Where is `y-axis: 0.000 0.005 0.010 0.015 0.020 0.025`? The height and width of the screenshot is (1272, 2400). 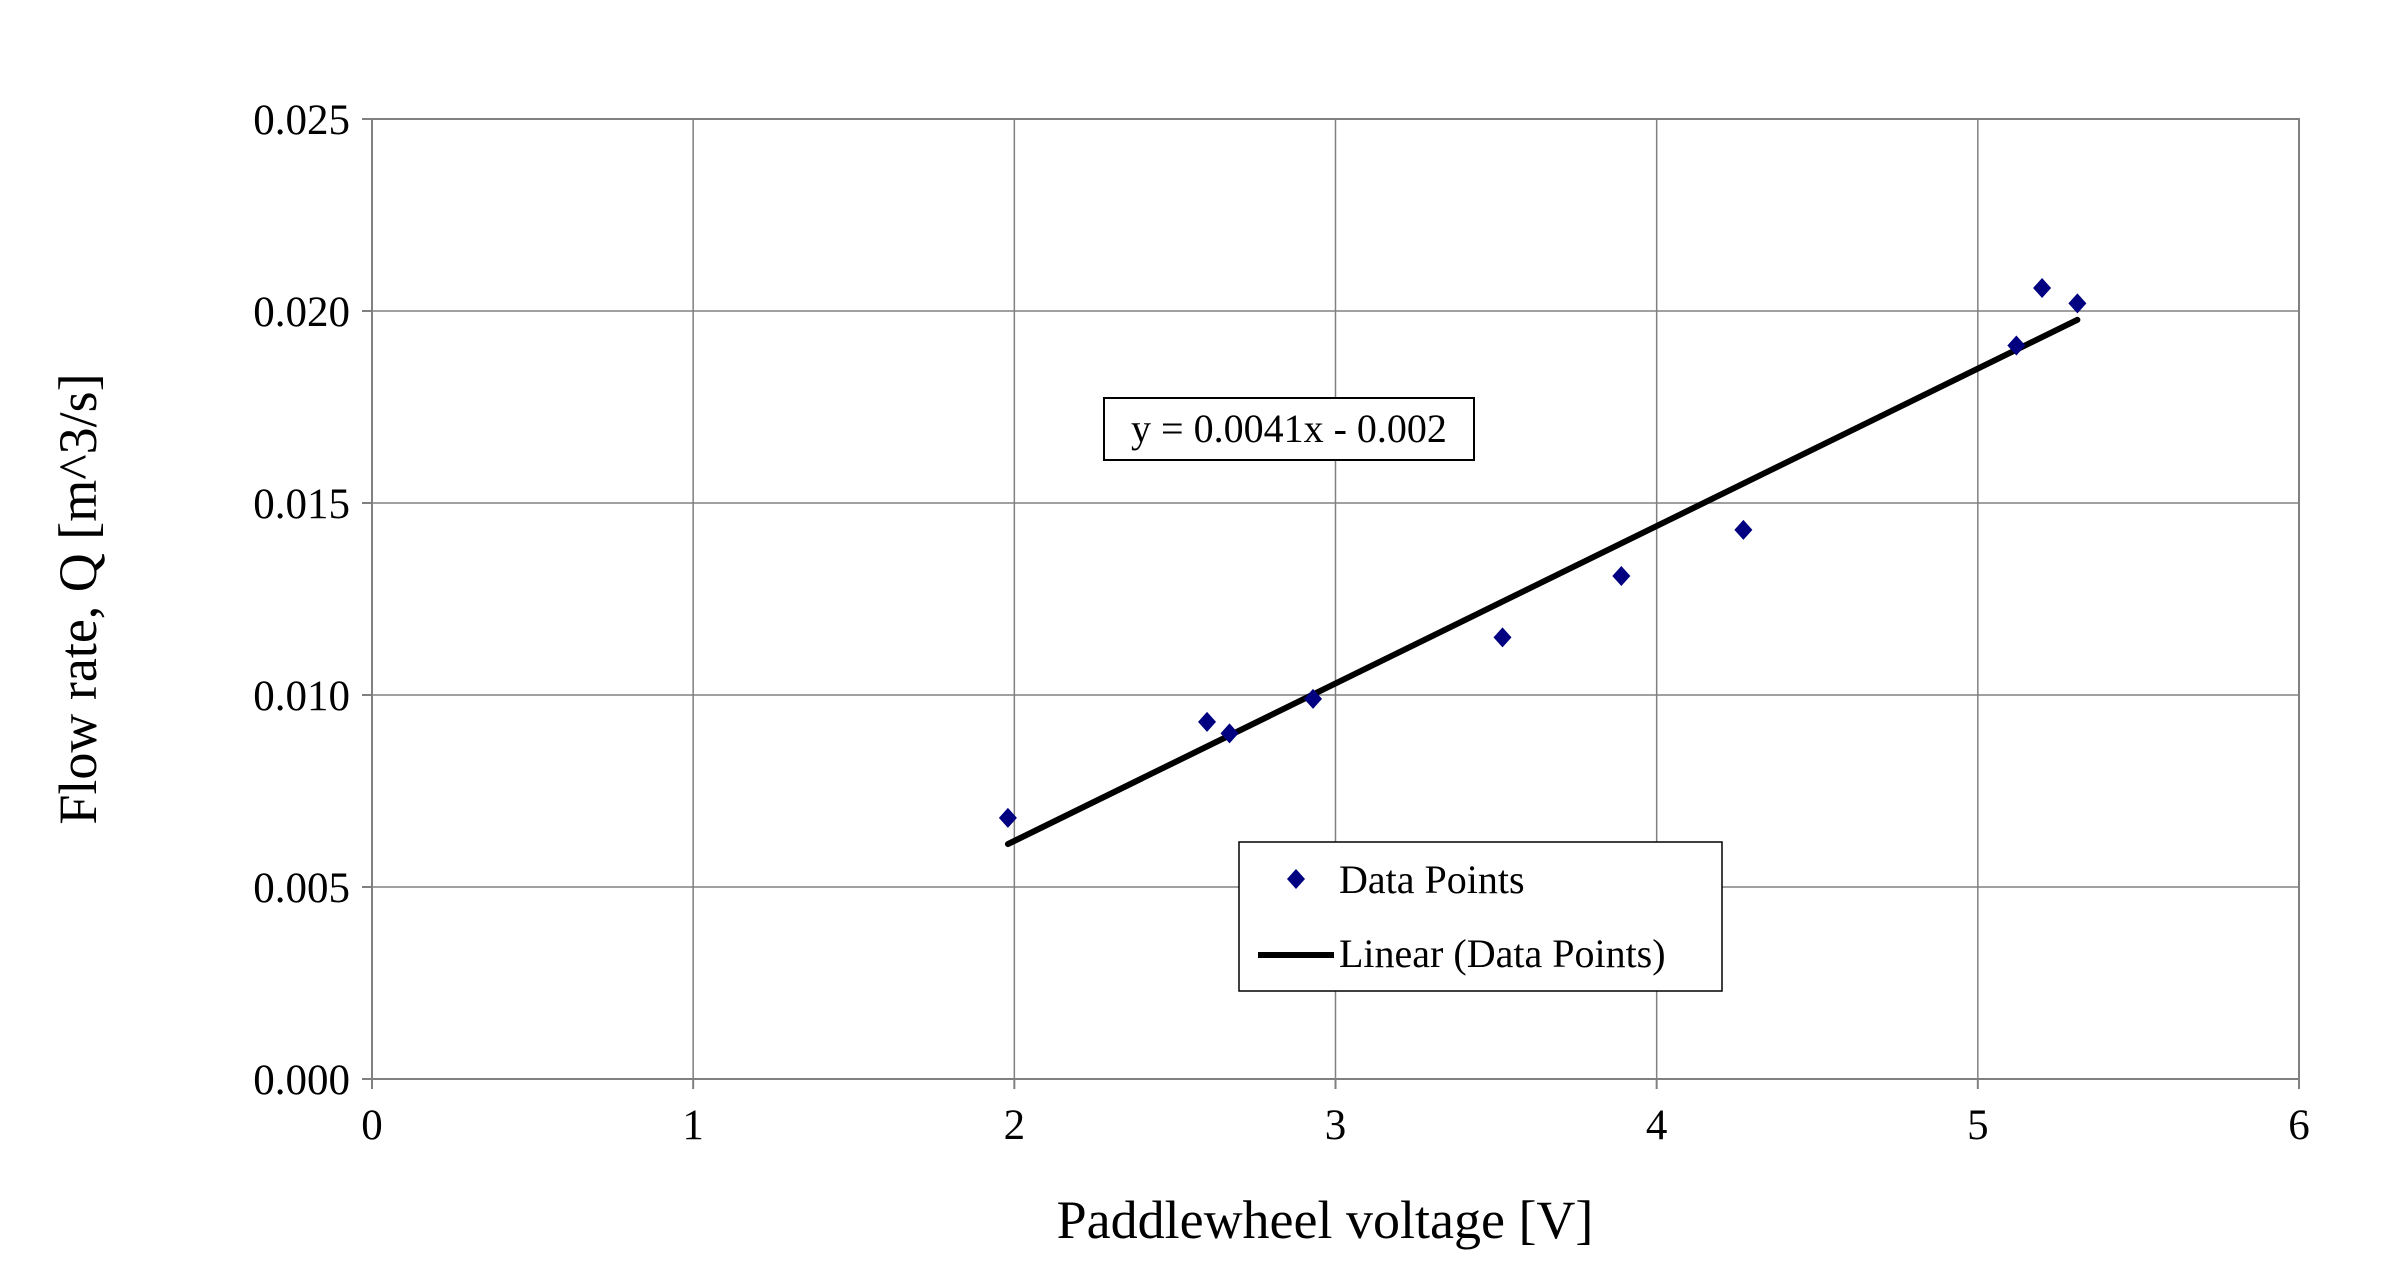 y-axis: 0.000 0.005 0.010 0.015 0.020 0.025 is located at coordinates (312, 600).